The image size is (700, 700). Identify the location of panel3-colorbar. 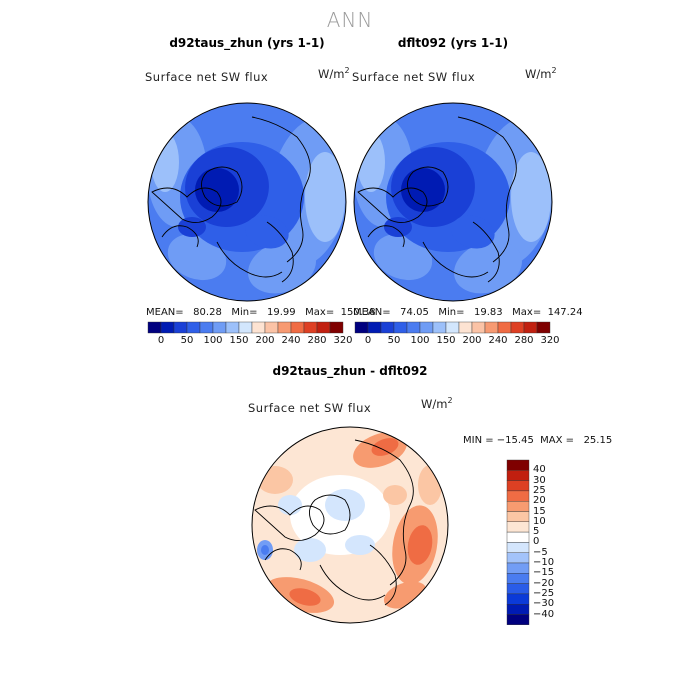
(518, 542).